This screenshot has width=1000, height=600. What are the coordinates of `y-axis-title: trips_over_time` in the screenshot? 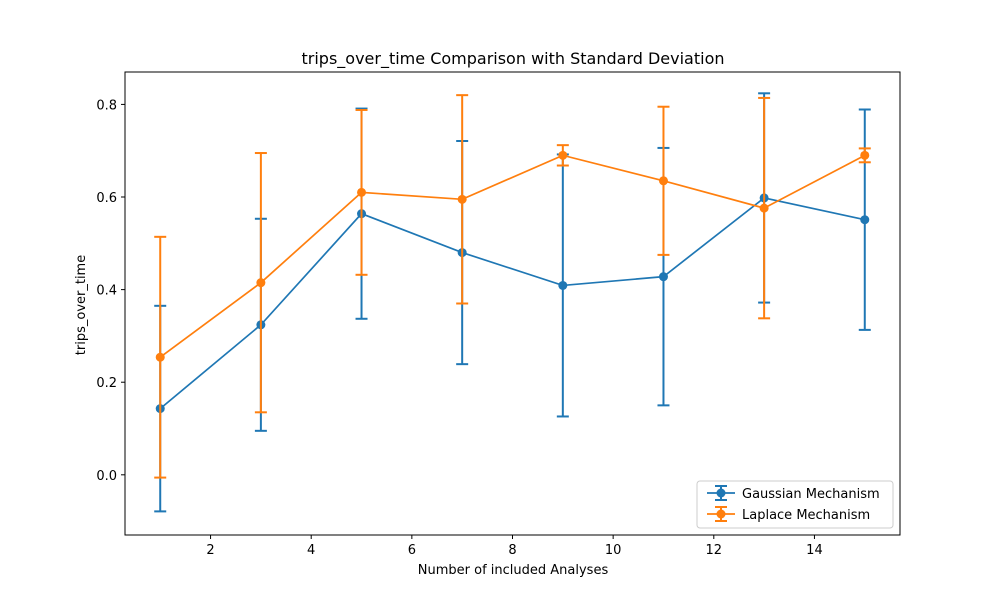 It's located at (81, 305).